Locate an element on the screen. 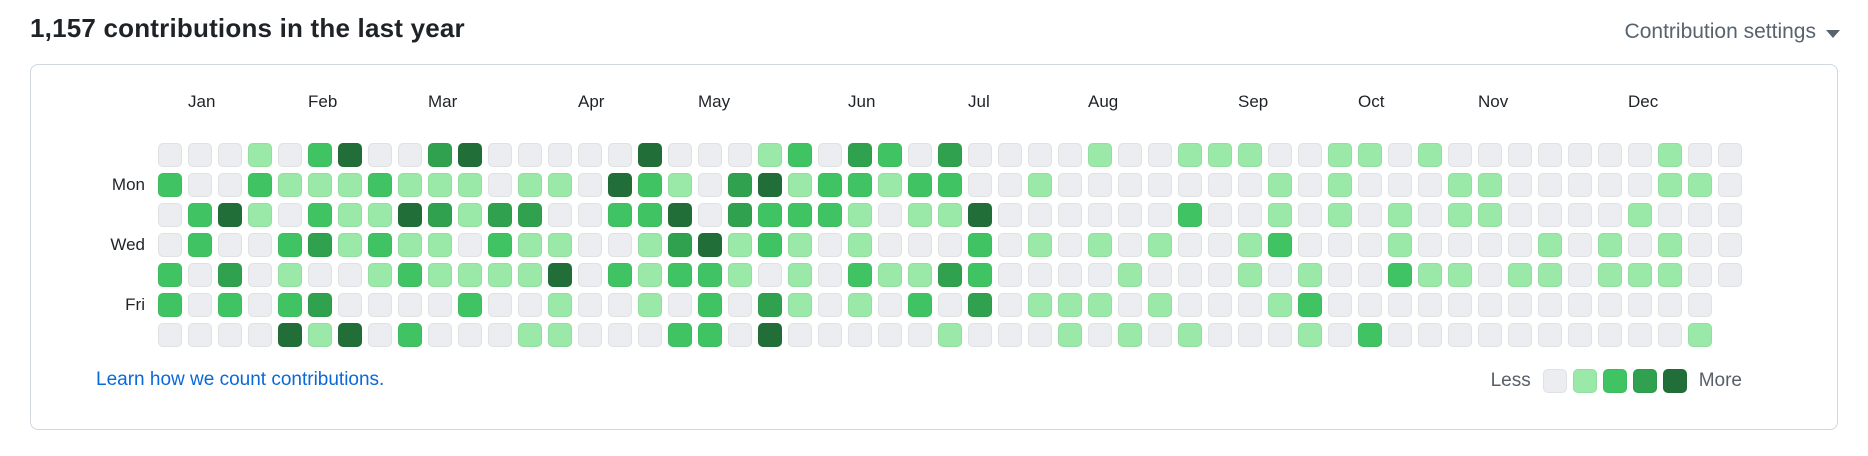 This screenshot has width=1868, height=456. learn-contributions-link: Learn how we count contributions. is located at coordinates (240, 379).